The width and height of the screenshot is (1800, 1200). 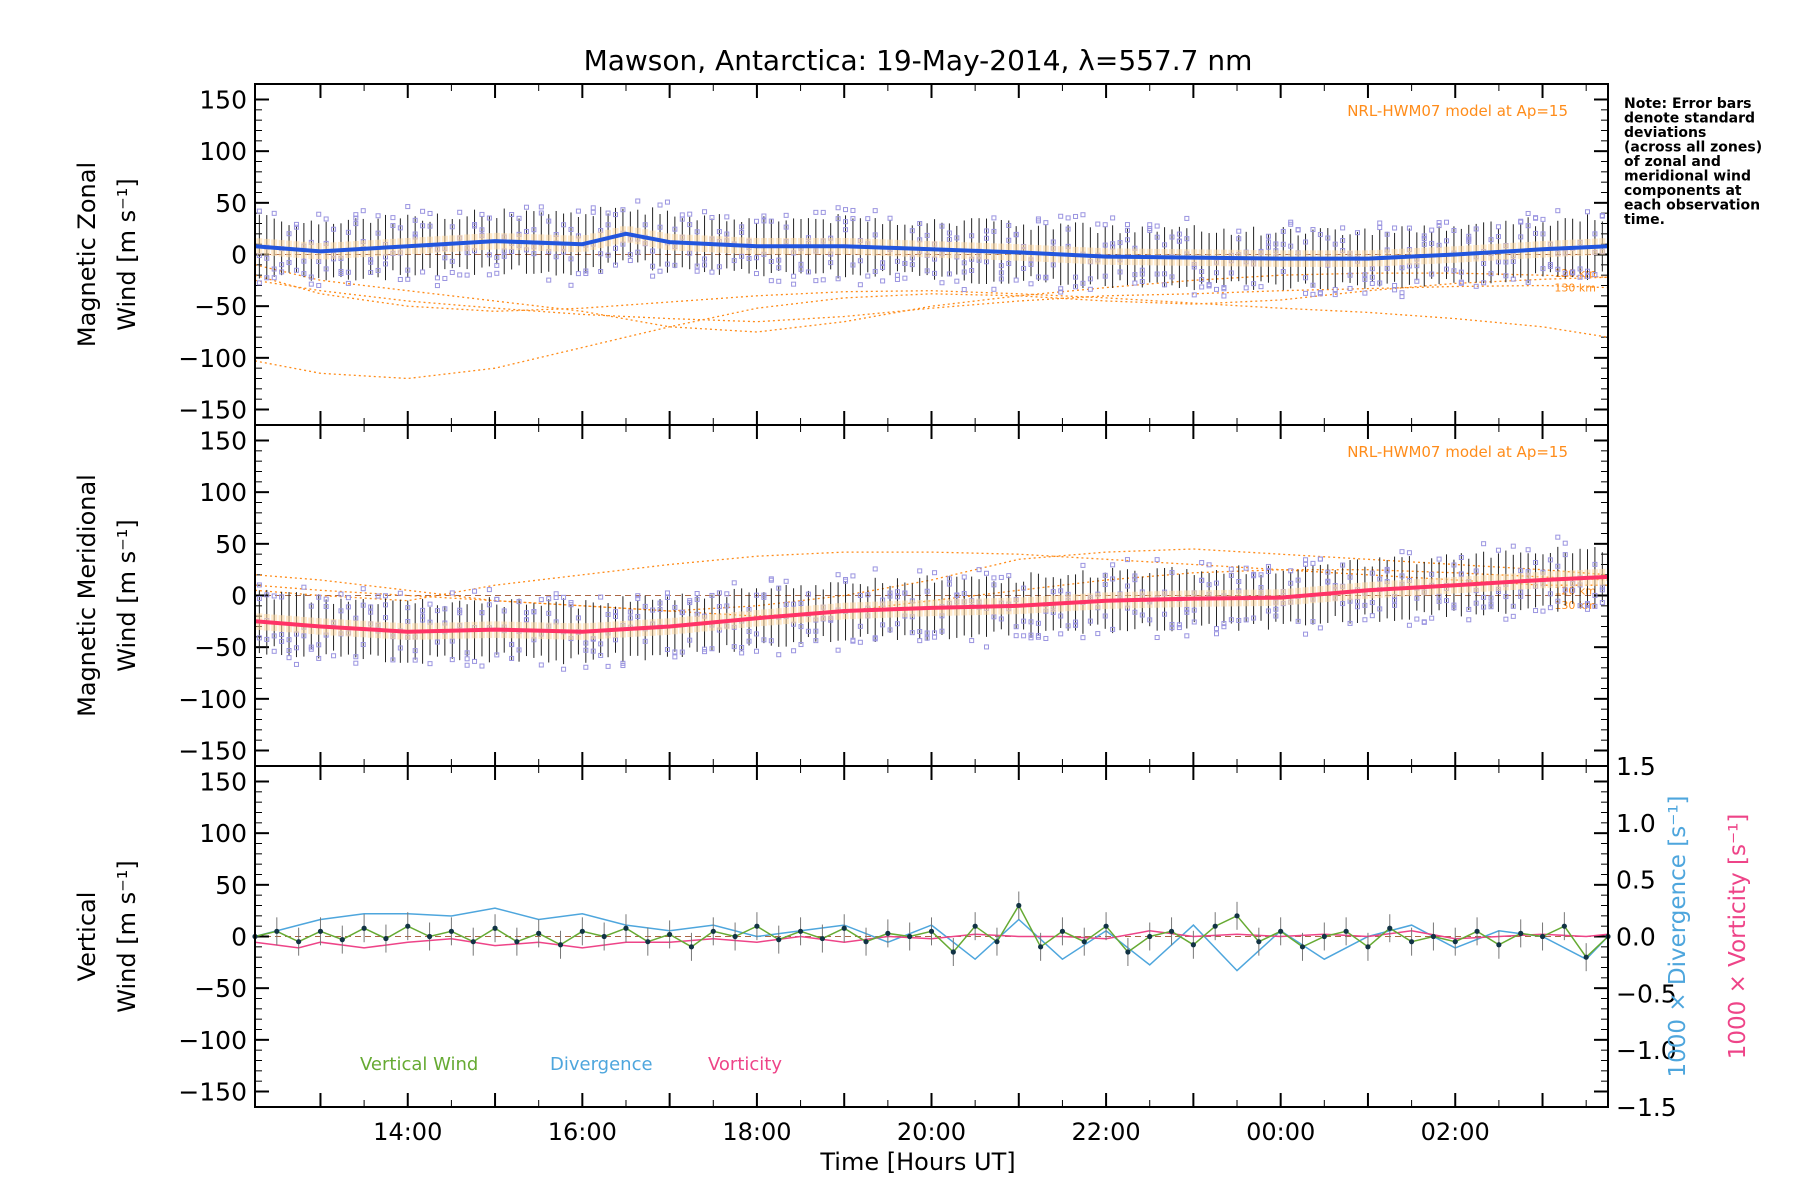 I want to click on x-tick-label: 16:00, so click(x=582, y=1132).